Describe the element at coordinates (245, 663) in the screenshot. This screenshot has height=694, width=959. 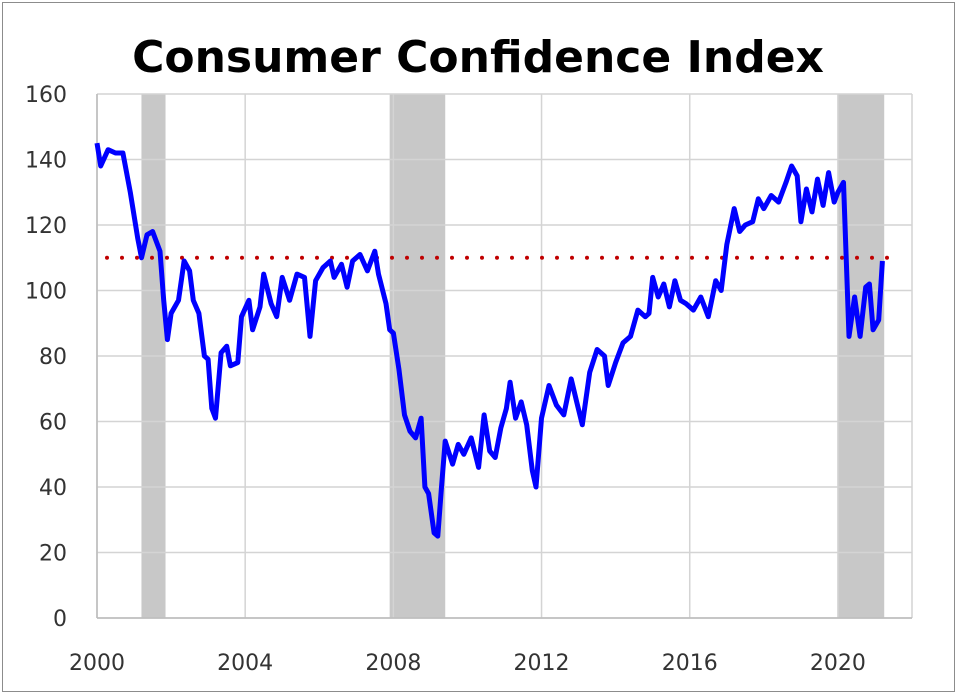
I see `x-tick-label: 2004` at that location.